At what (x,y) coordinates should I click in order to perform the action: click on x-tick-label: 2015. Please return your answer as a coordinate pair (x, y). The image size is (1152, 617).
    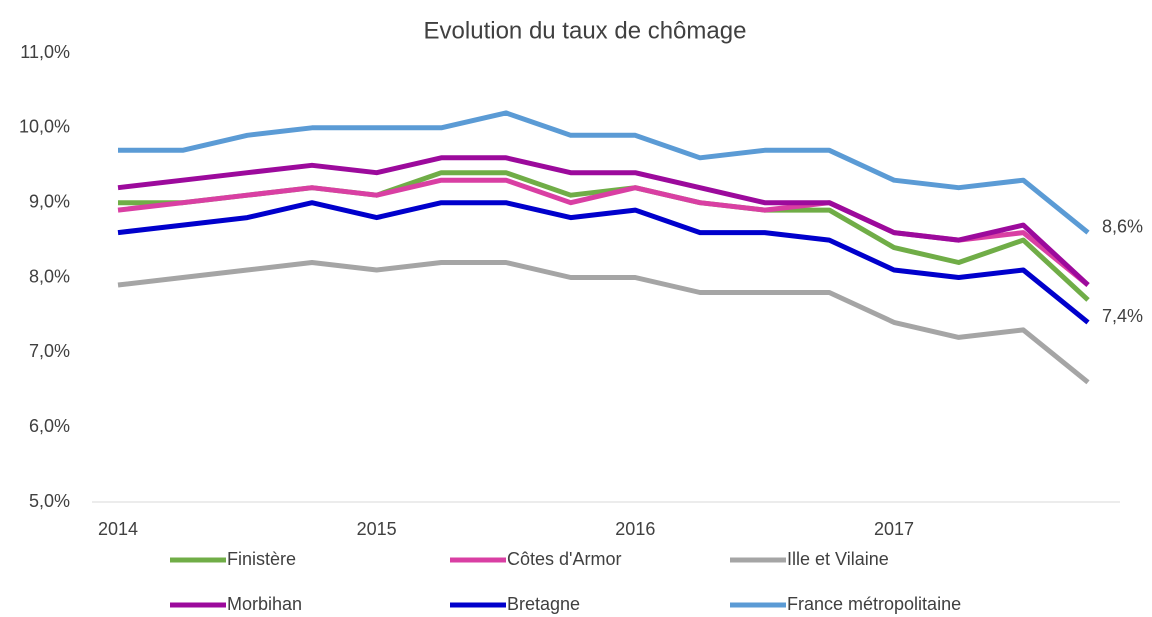
    Looking at the image, I should click on (377, 529).